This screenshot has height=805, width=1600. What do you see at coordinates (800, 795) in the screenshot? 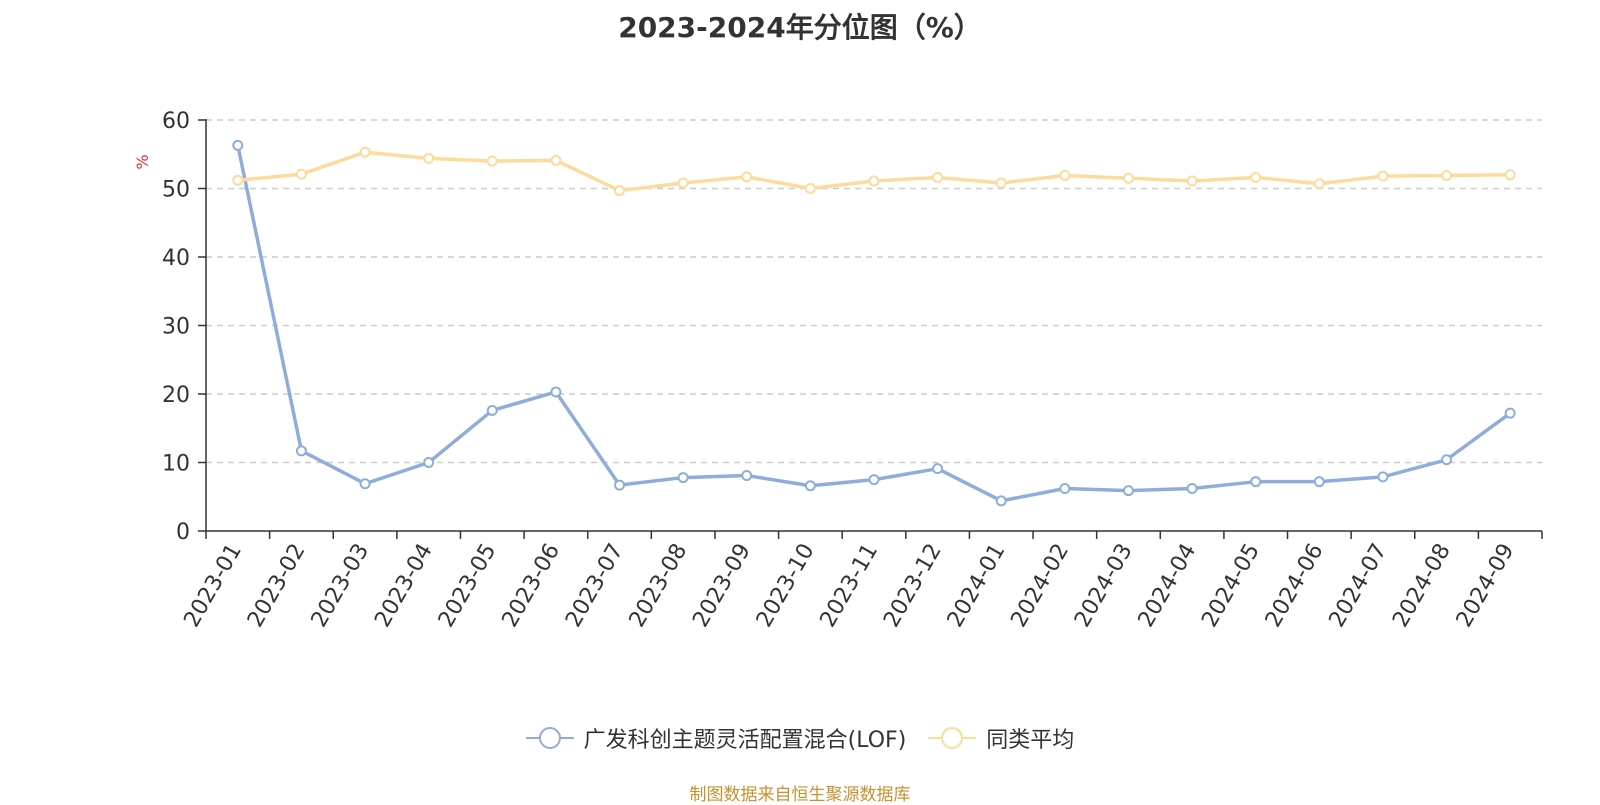
I see `source-note: 制图数据来自恒生聚源数据库` at bounding box center [800, 795].